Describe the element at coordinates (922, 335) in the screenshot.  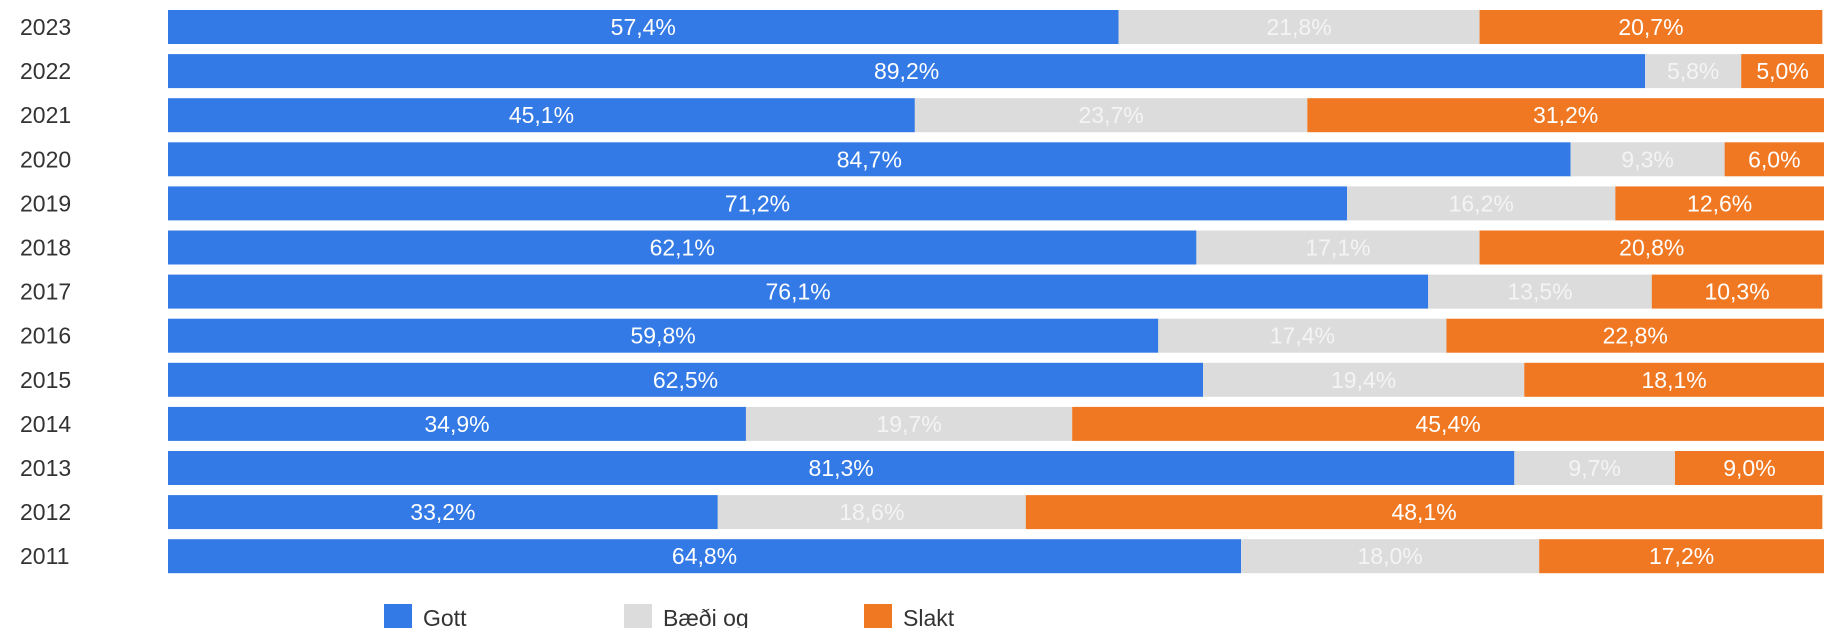
I see `bar-row-2016: 2016 59,8% 17,4% 22,8%` at that location.